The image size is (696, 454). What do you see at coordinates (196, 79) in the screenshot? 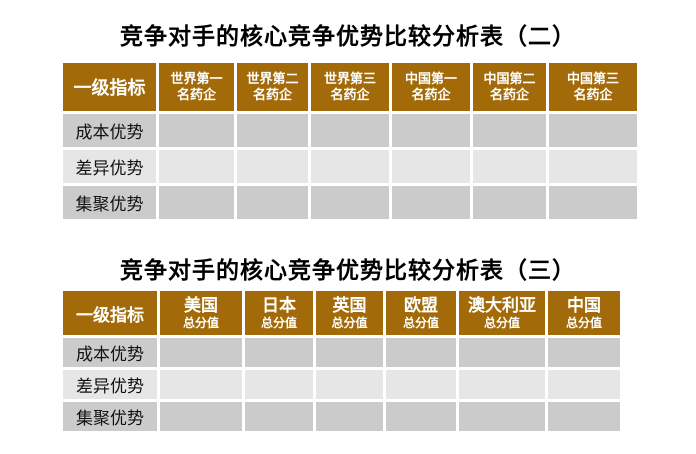
I see `header-line1: 世界第一` at bounding box center [196, 79].